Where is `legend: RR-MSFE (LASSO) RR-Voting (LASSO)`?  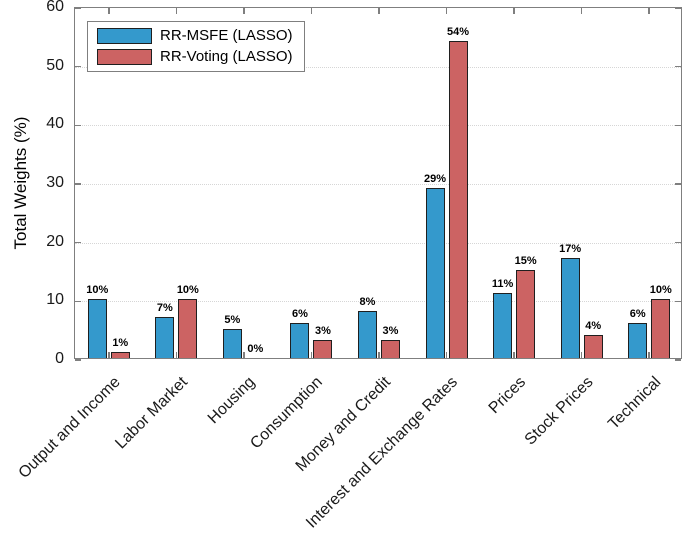 legend: RR-MSFE (LASSO) RR-Voting (LASSO) is located at coordinates (196, 46).